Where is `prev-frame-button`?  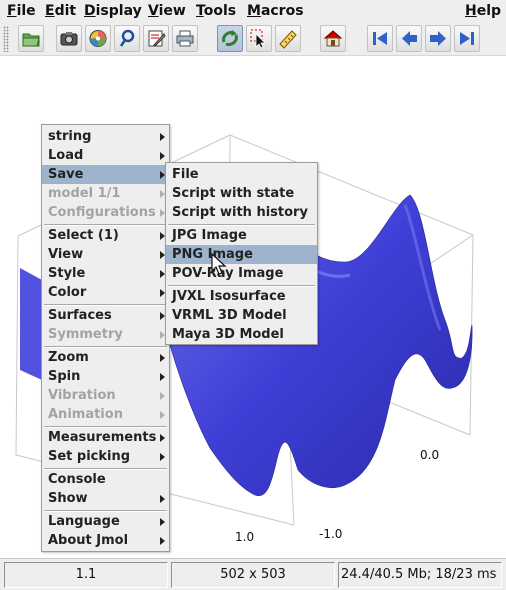
prev-frame-button is located at coordinates (409, 38).